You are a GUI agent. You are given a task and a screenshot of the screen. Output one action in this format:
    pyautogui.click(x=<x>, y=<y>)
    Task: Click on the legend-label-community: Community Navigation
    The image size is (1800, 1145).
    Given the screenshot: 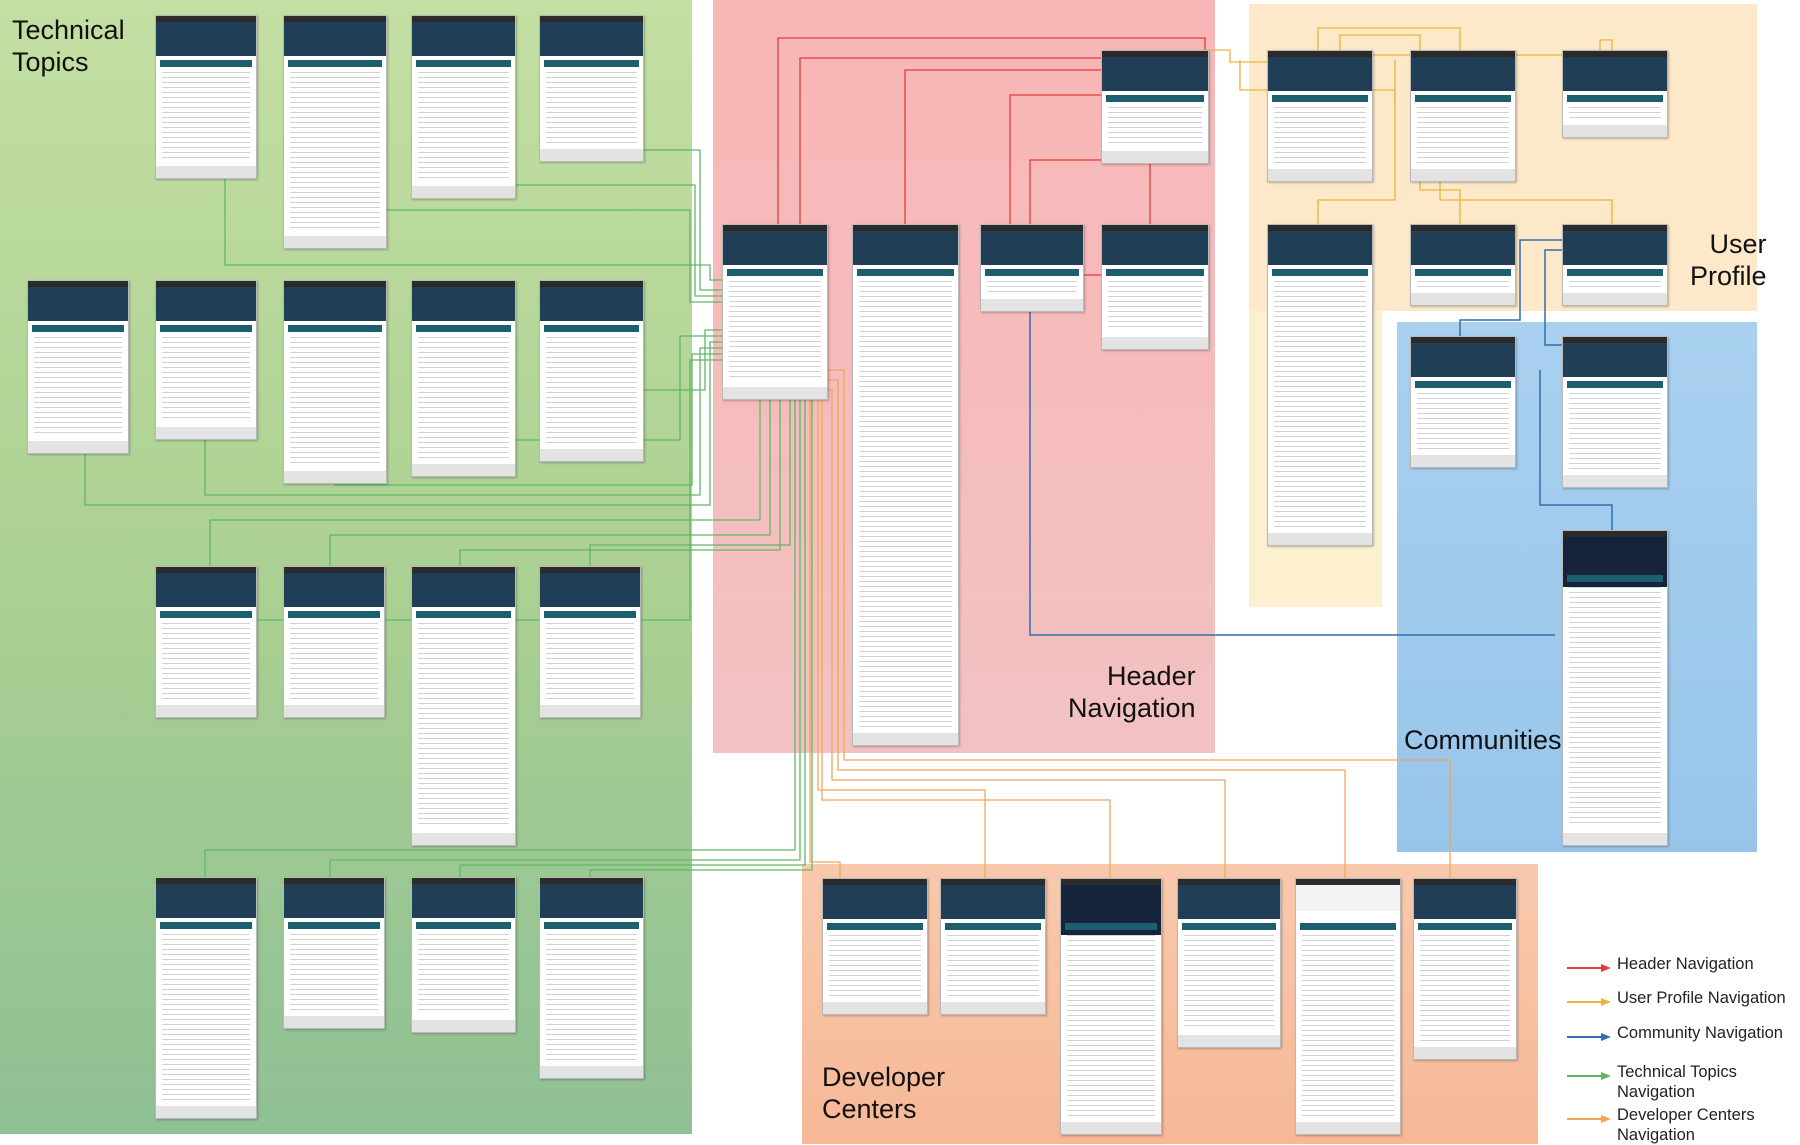 What is the action you would take?
    pyautogui.click(x=1700, y=1033)
    